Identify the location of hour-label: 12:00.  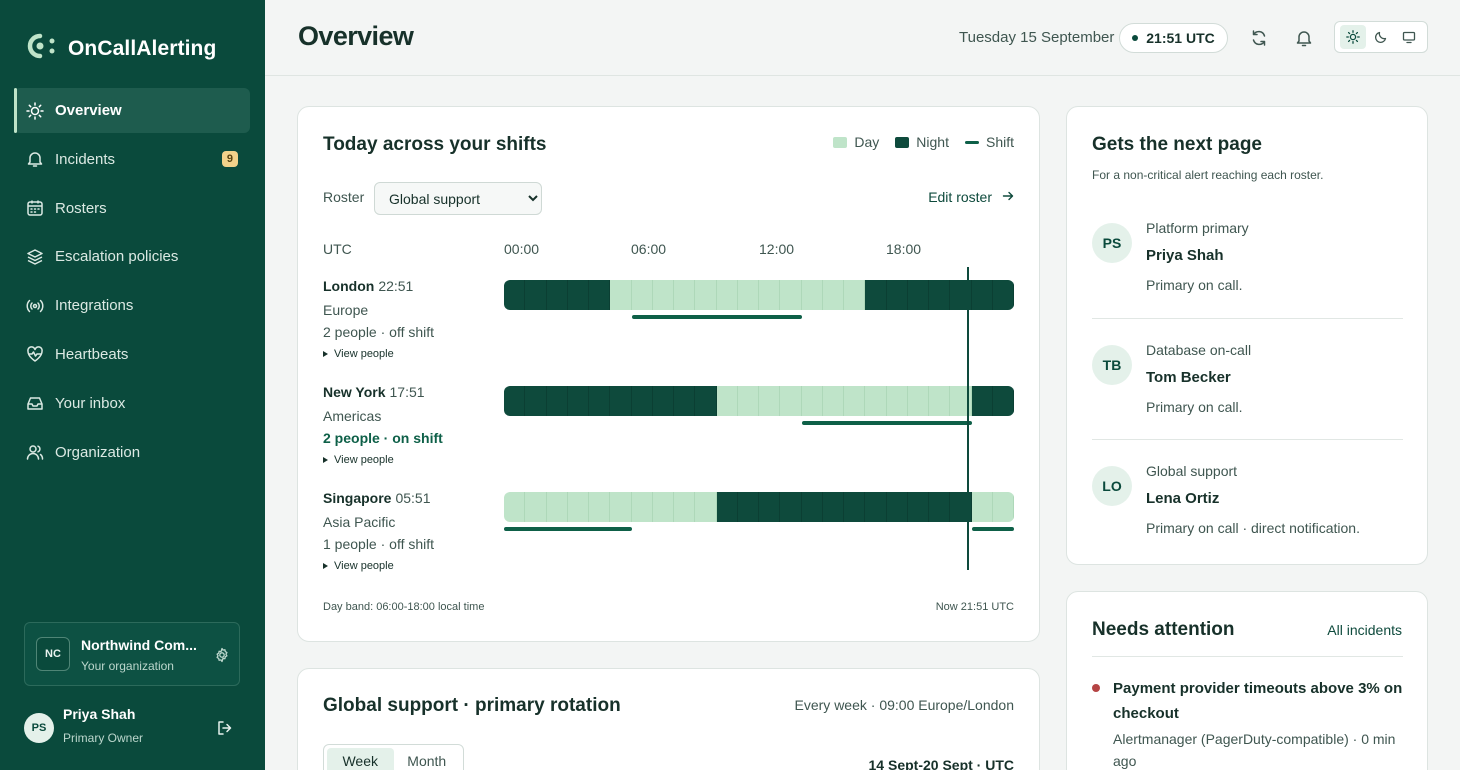
(777, 249).